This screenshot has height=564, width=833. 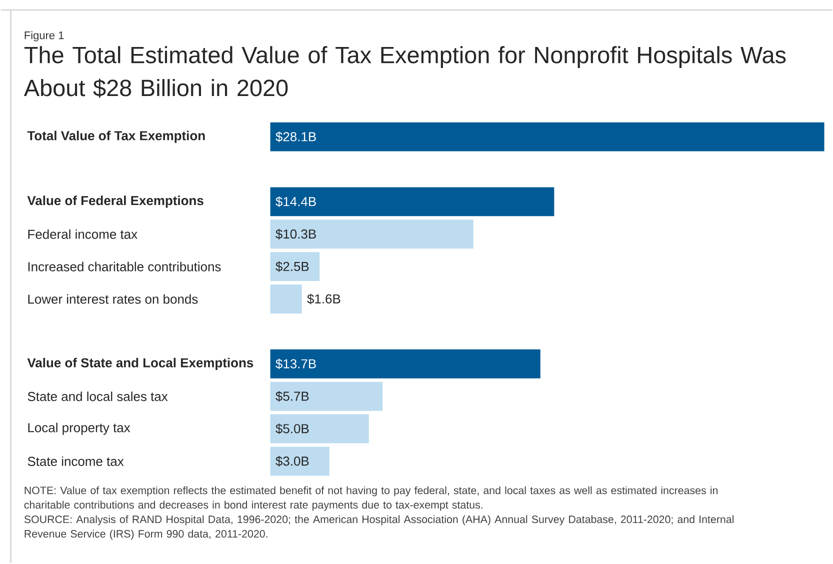 I want to click on data-label: $5.7B, so click(x=292, y=396).